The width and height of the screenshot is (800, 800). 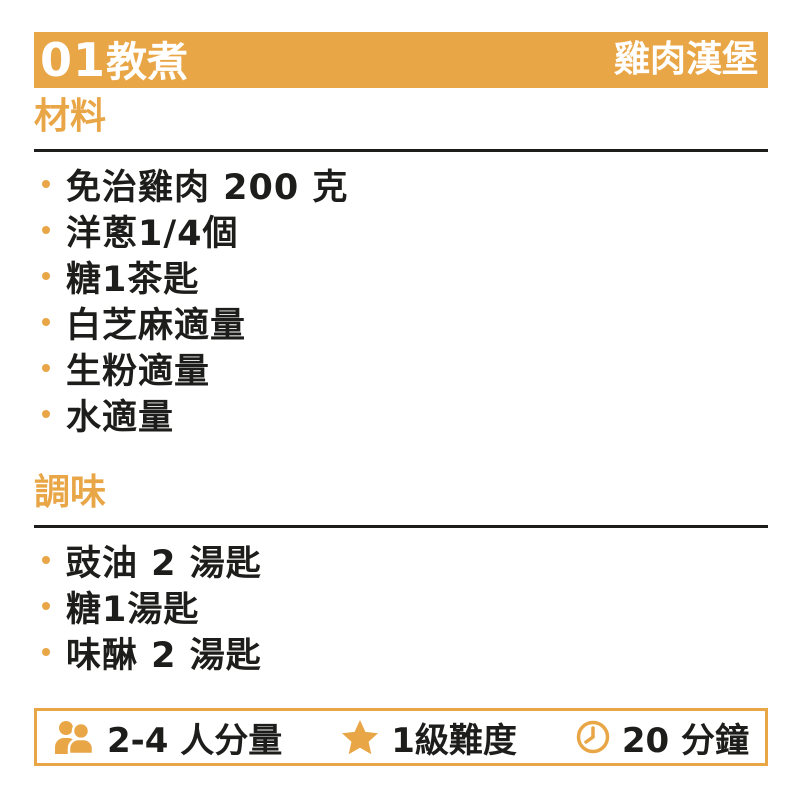 I want to click on seasoning-text: 豉油 2 湯匙, so click(x=164, y=563).